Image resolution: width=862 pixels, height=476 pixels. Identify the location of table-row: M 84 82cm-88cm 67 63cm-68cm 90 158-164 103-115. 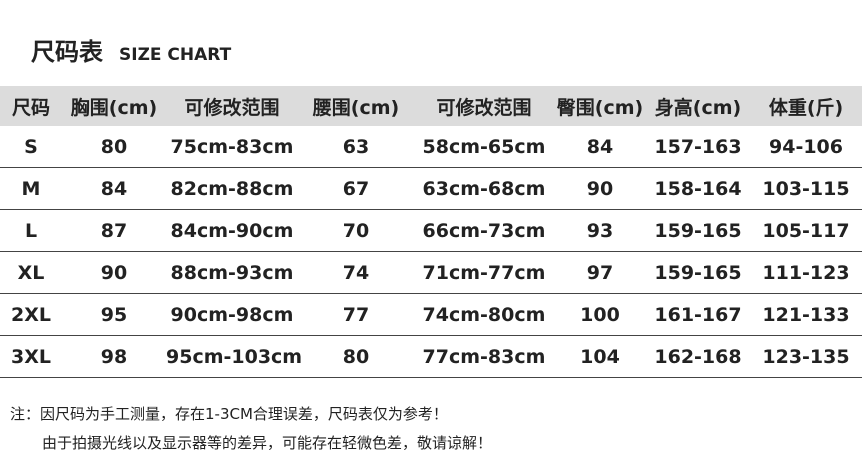
(431, 188).